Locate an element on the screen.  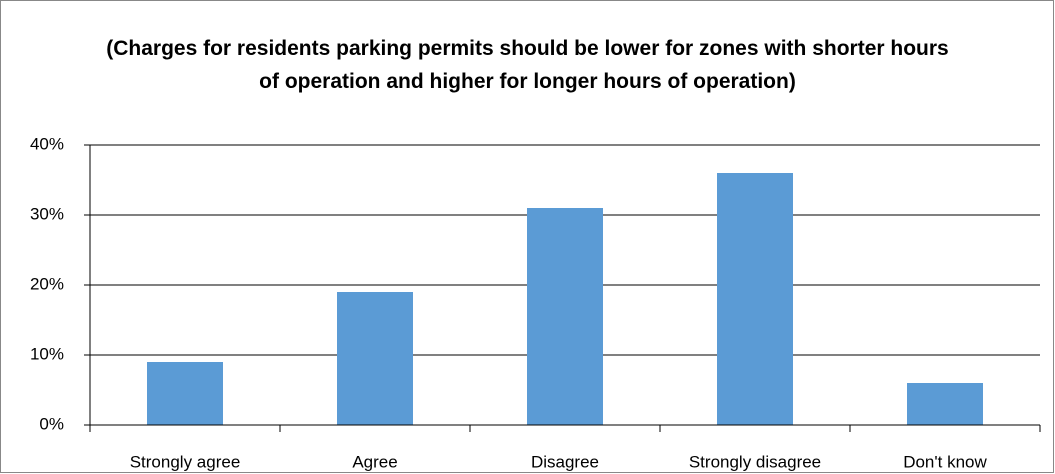
y-tick-label: 40% is located at coordinates (47, 143).